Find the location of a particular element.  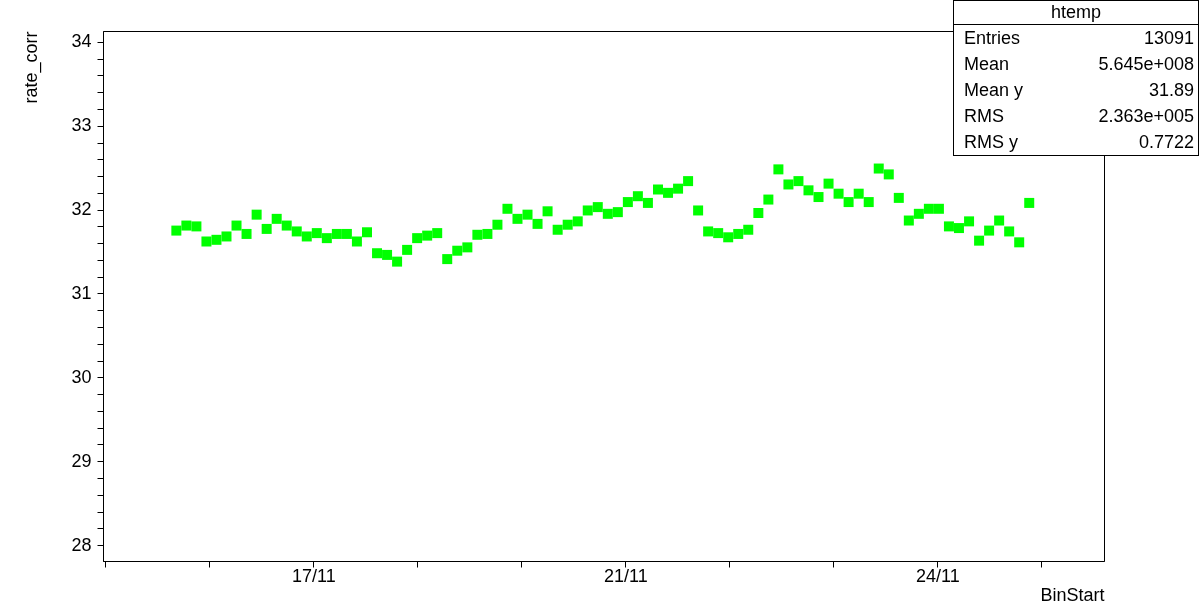

y-axis-title: rate_corr is located at coordinates (32, 67).